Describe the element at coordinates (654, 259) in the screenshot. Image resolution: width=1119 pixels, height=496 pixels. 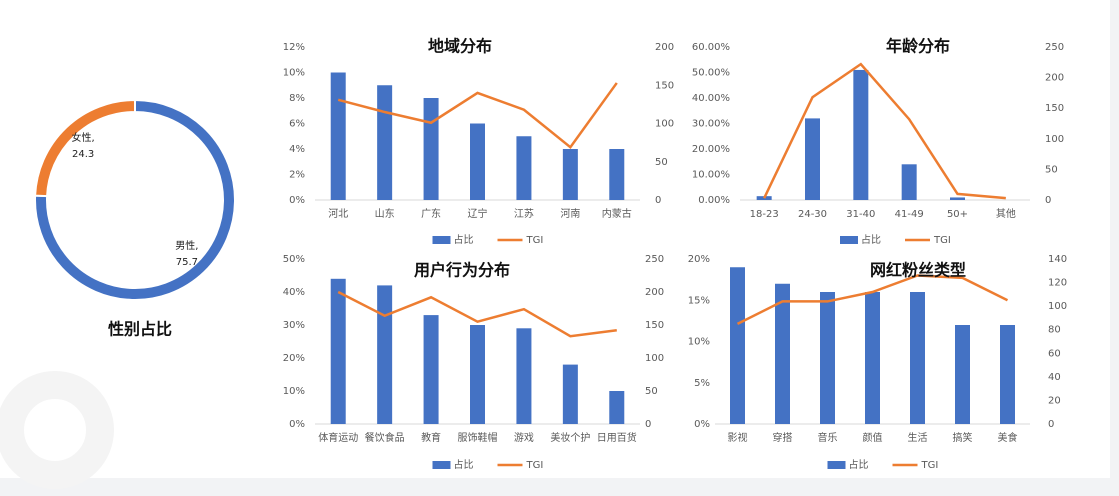
I see `y2-tick-label: 250` at that location.